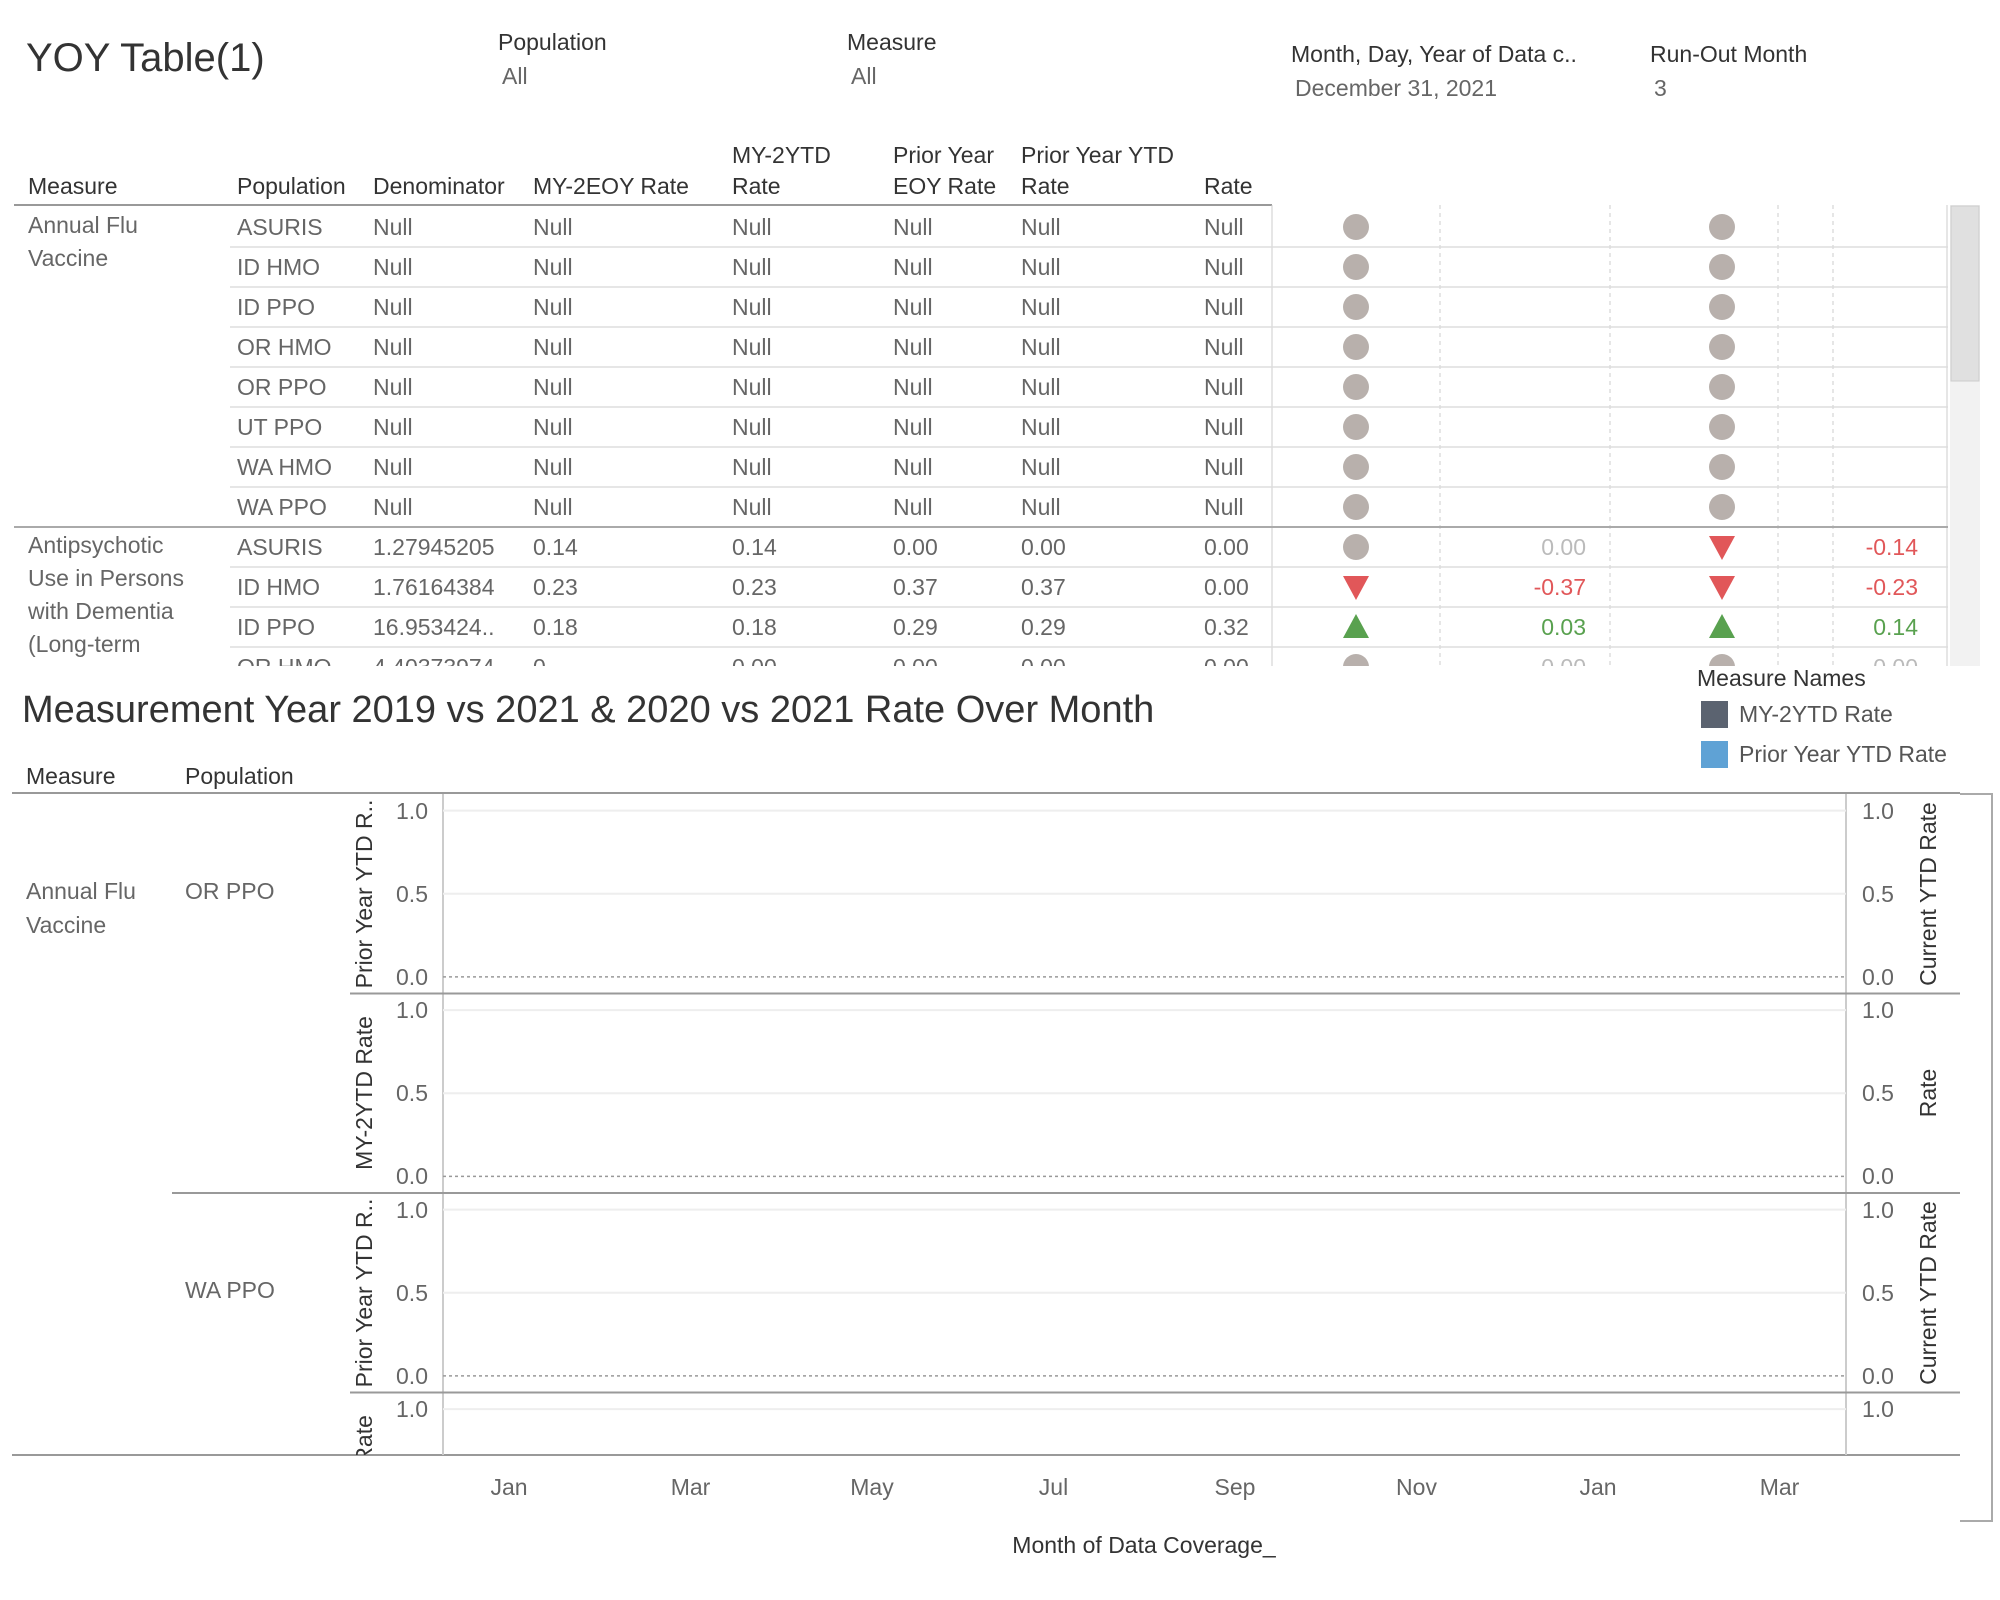  Describe the element at coordinates (1660, 88) in the screenshot. I see `filter-value: 3` at that location.